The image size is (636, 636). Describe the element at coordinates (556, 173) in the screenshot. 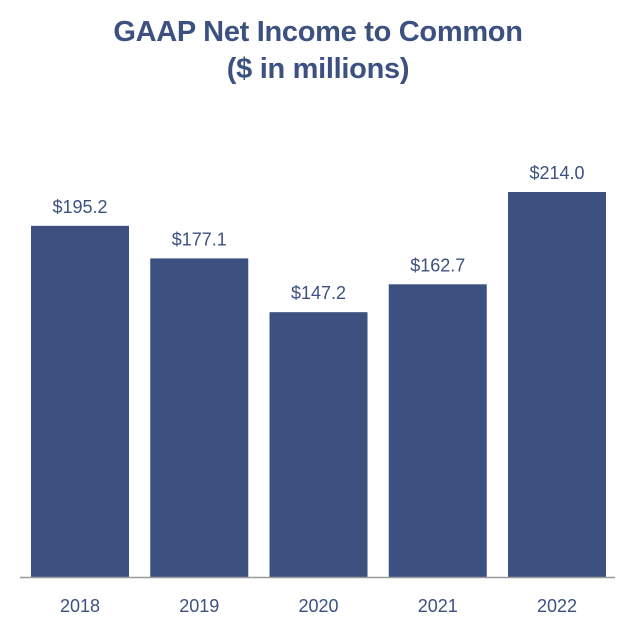

I see `value-label-2022: $214.0` at that location.